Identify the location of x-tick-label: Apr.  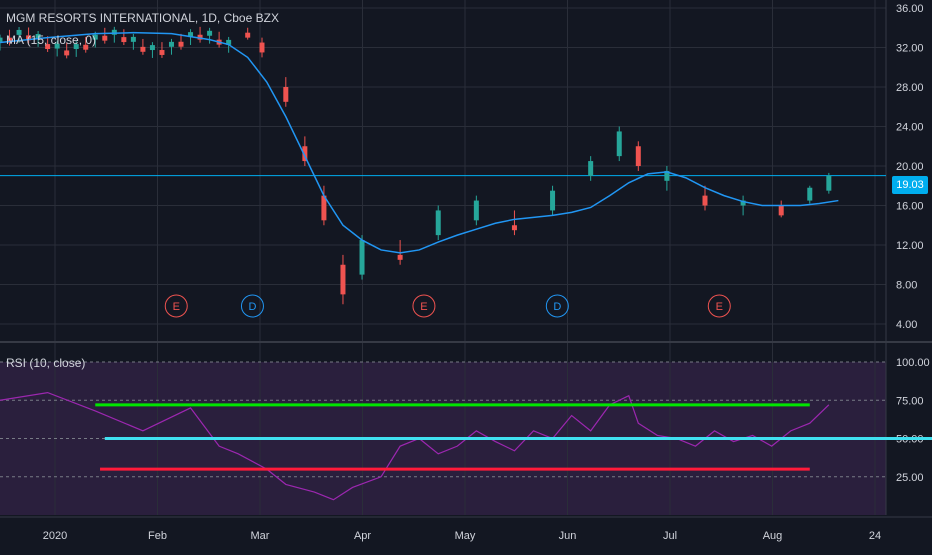
(362, 536).